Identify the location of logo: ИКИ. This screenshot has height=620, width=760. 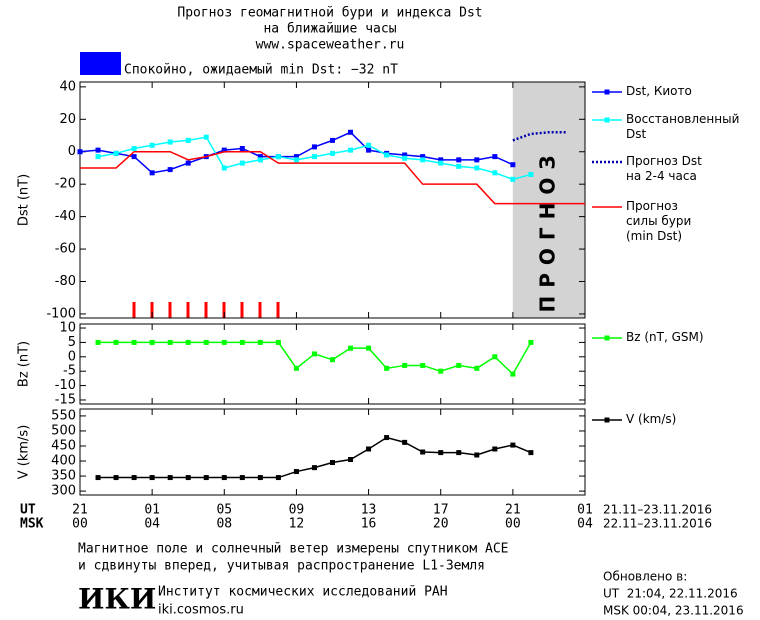
(117, 599).